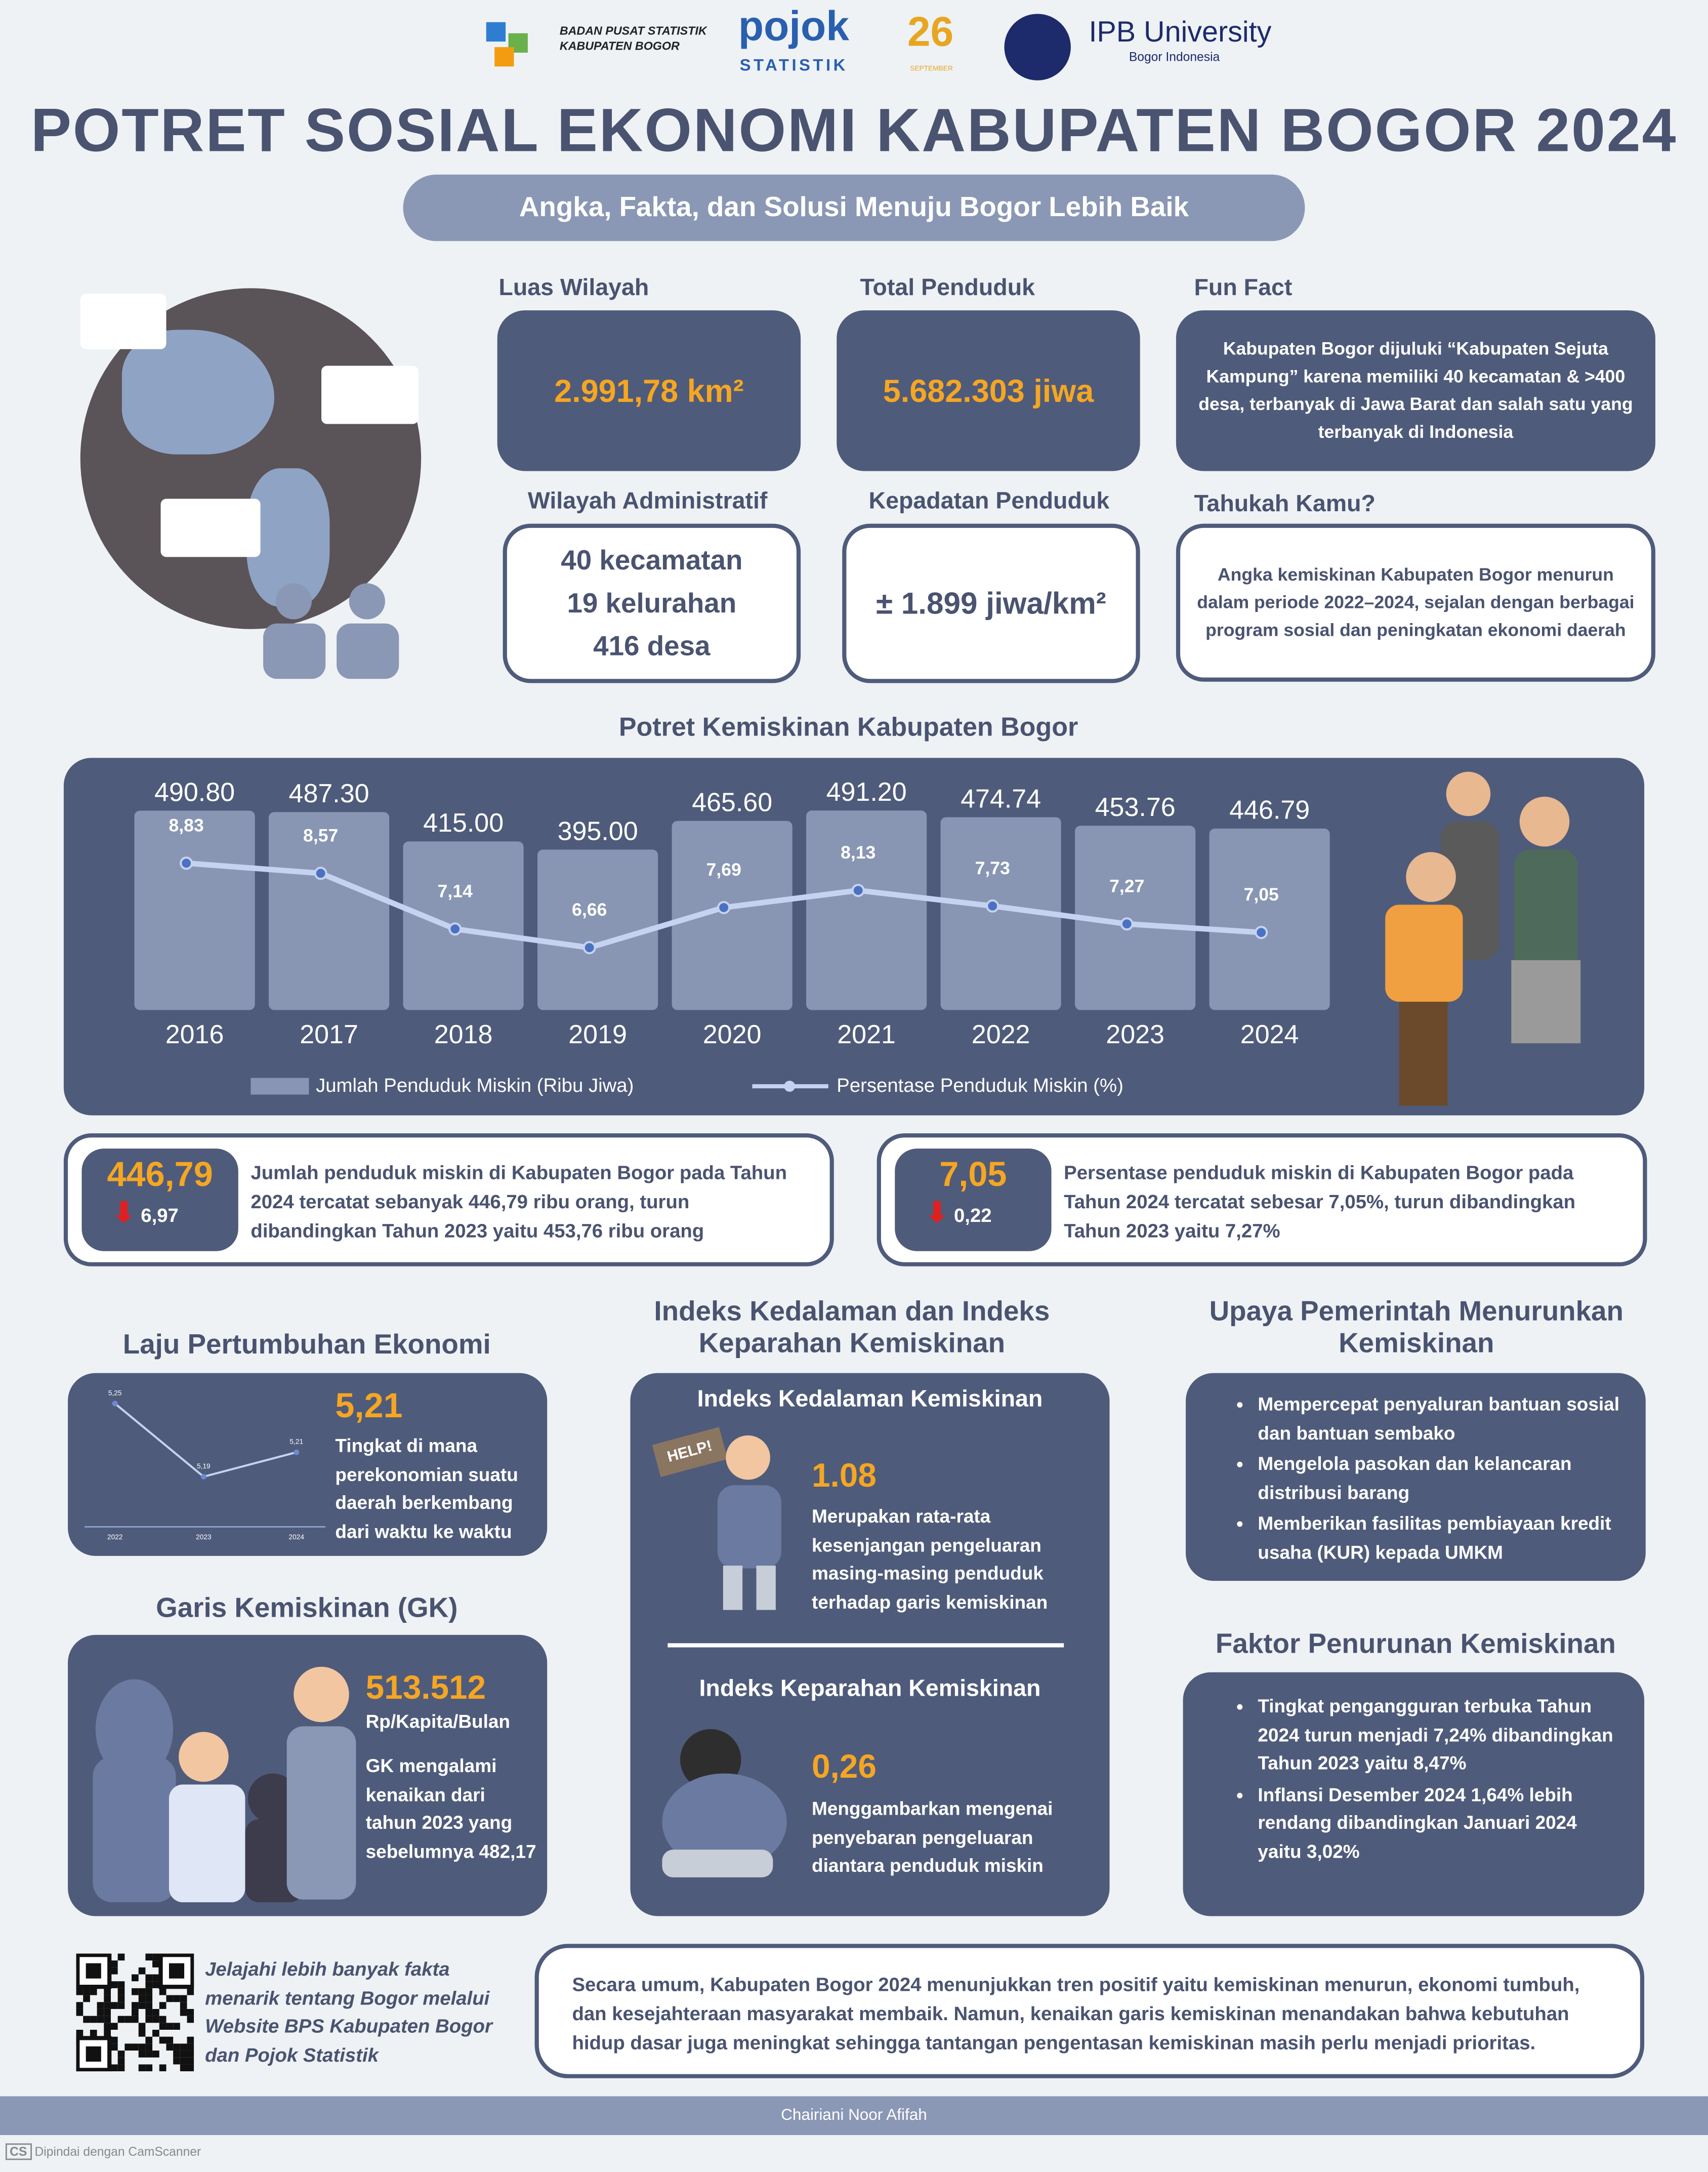 The width and height of the screenshot is (1708, 2172). Describe the element at coordinates (1174, 57) in the screenshot. I see `ipb-logo-sub: Bogor Indonesia` at that location.